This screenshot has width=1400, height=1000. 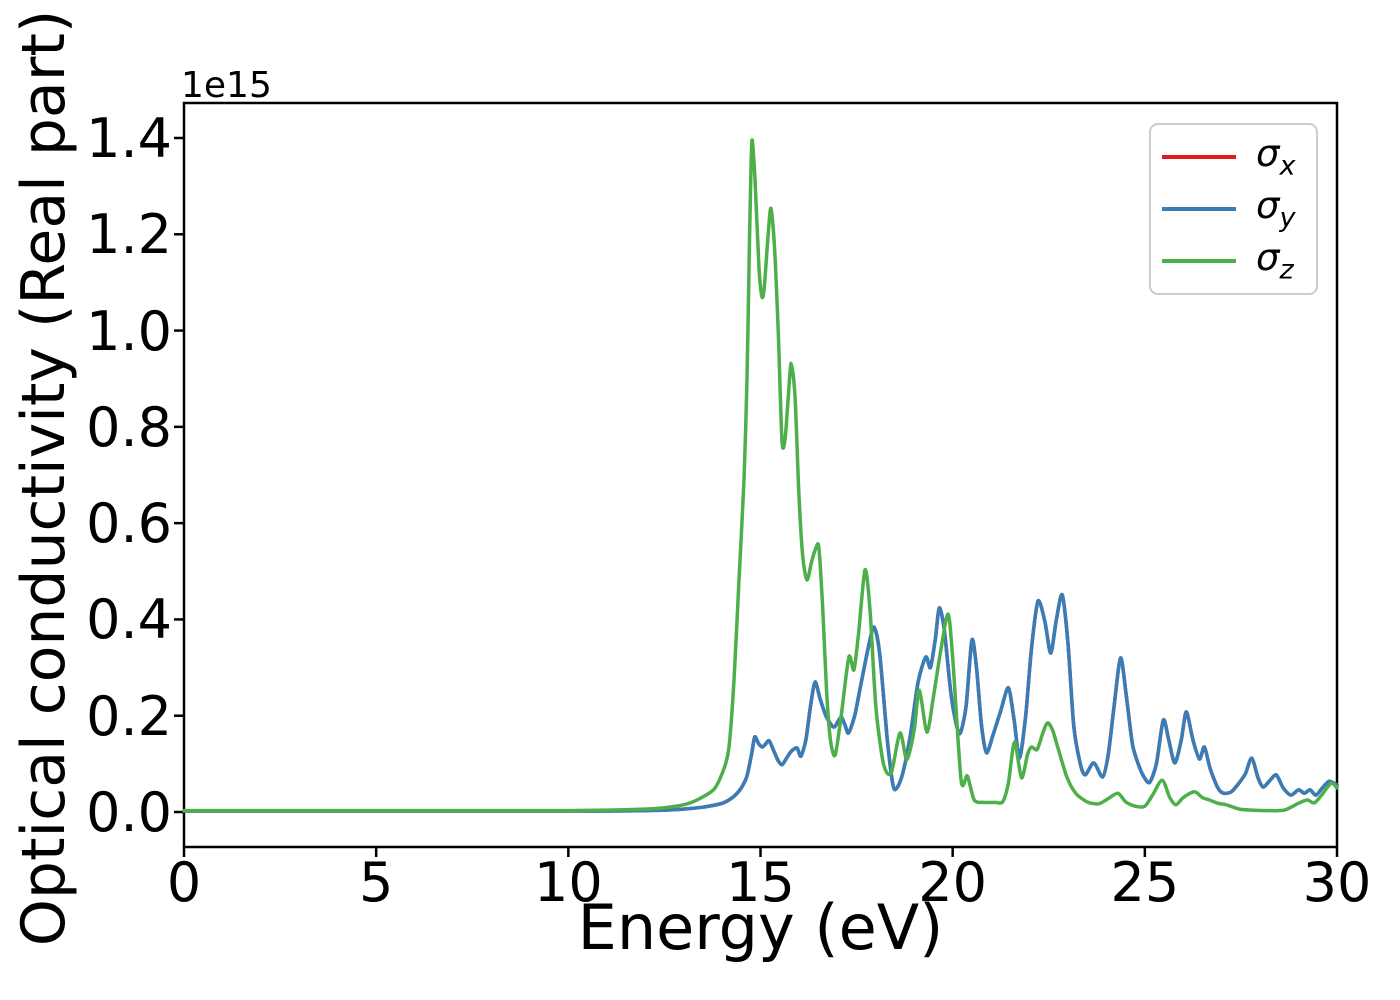 I want to click on x-tick-label-30: 30, so click(x=1337, y=882).